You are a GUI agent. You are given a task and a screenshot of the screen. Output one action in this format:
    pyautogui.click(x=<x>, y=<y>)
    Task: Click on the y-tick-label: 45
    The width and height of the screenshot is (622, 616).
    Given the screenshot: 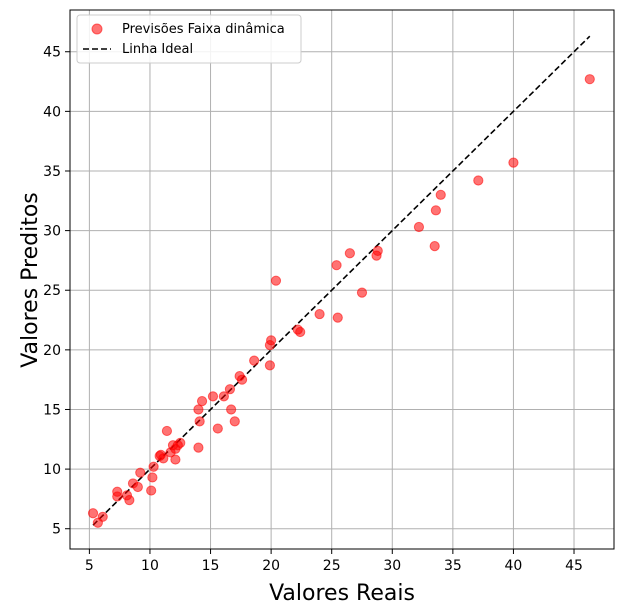 What is the action you would take?
    pyautogui.click(x=52, y=53)
    